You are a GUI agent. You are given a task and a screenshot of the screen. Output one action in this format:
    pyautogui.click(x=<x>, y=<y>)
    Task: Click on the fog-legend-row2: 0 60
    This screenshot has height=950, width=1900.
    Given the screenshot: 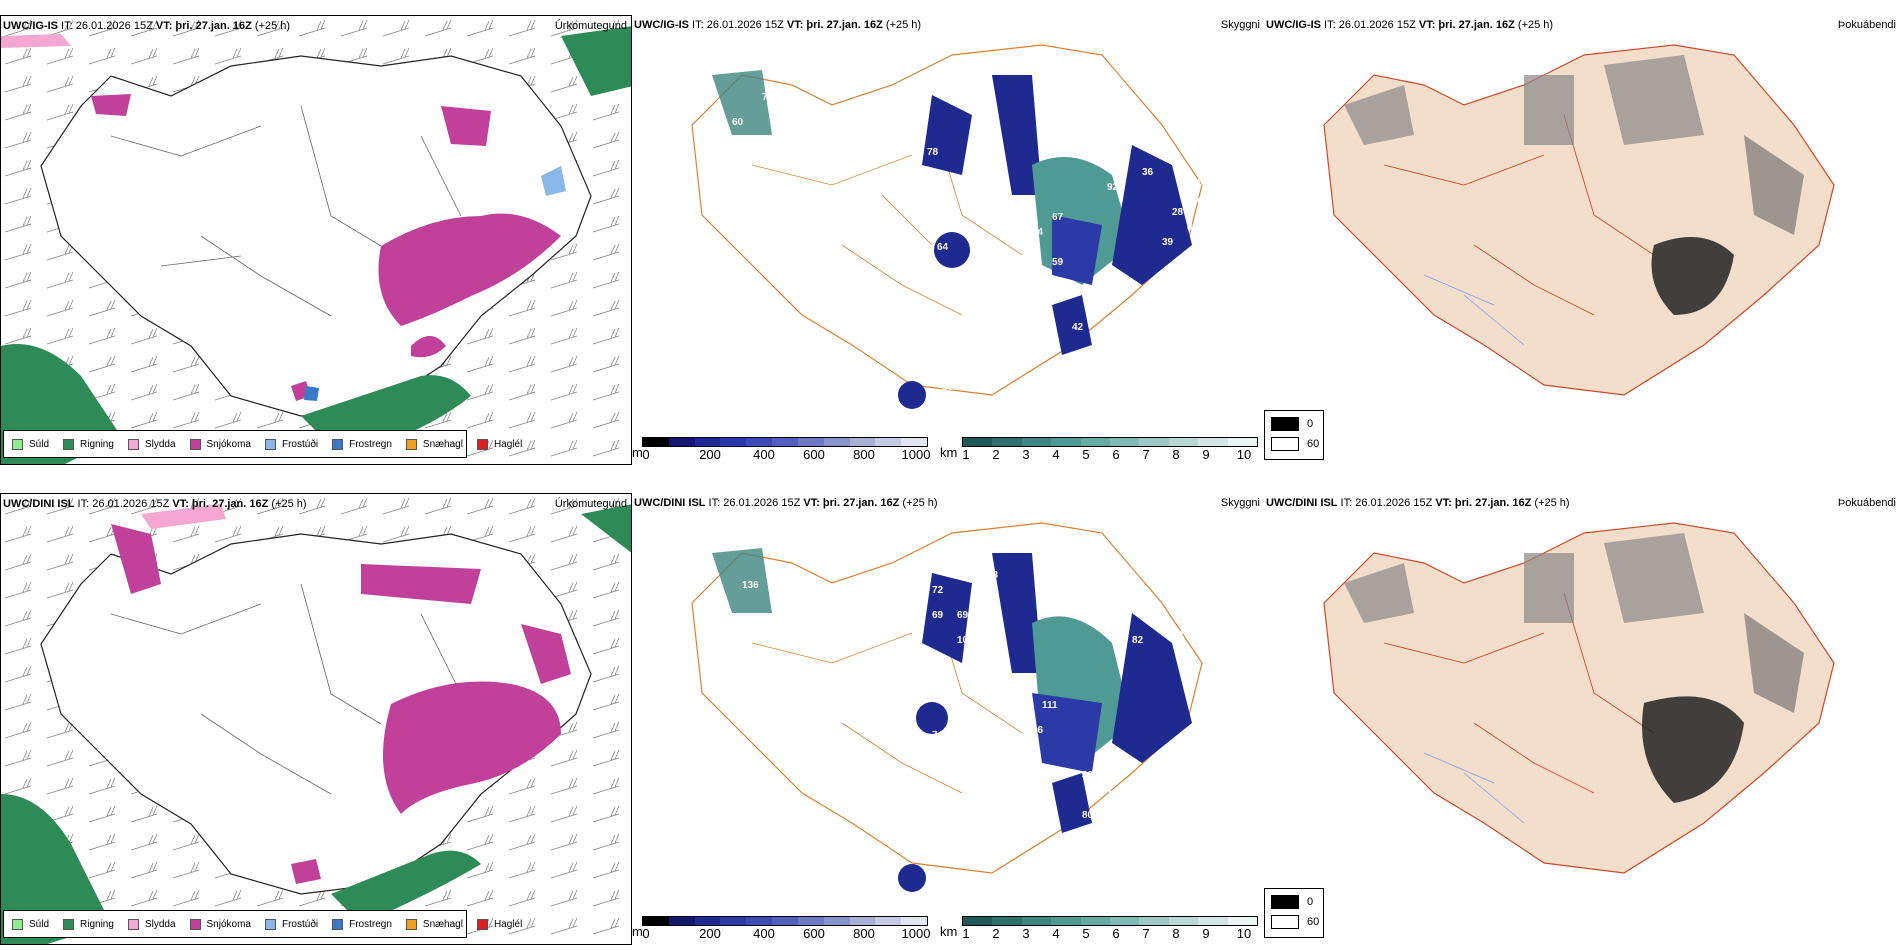 What is the action you would take?
    pyautogui.click(x=1294, y=913)
    